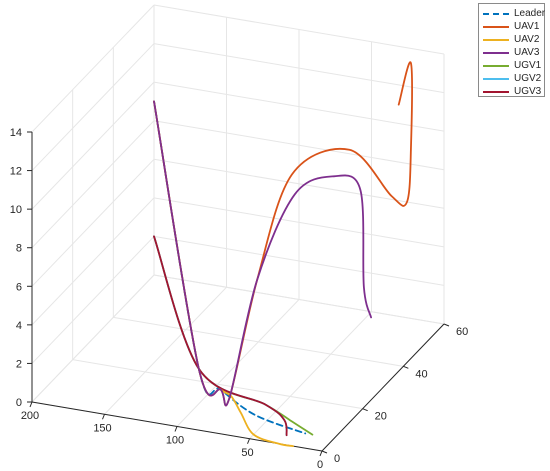  Describe the element at coordinates (247, 453) in the screenshot. I see `x-tick-label: 50` at that location.